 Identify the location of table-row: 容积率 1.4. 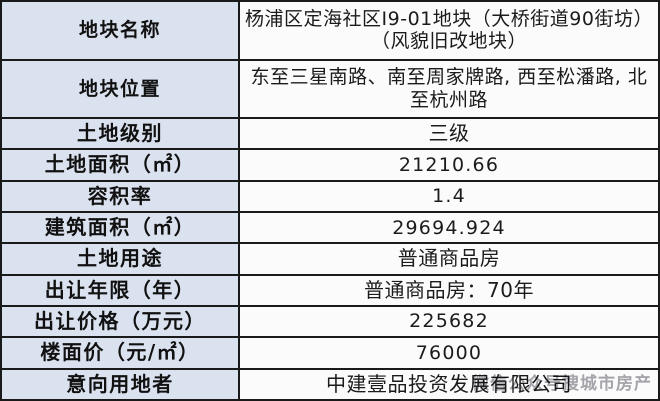
(330, 196).